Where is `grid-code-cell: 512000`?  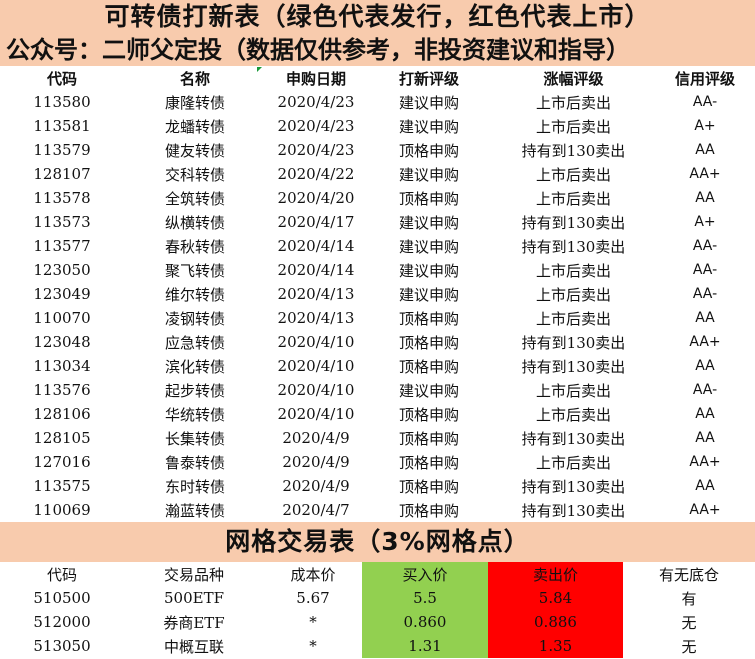 grid-code-cell: 512000 is located at coordinates (62, 622).